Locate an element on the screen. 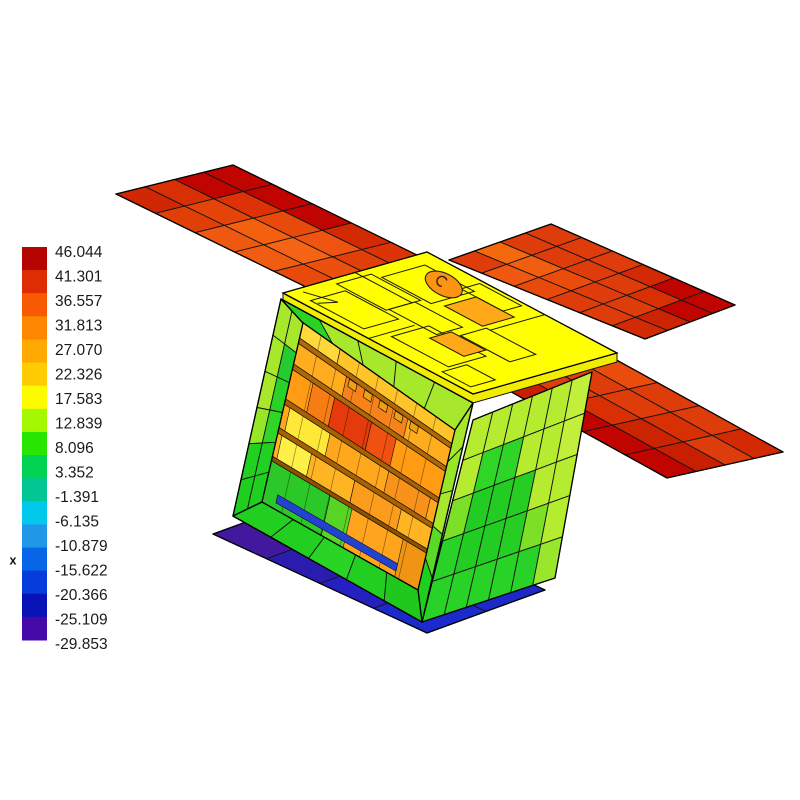  legend-value: 31.813 is located at coordinates (78, 326).